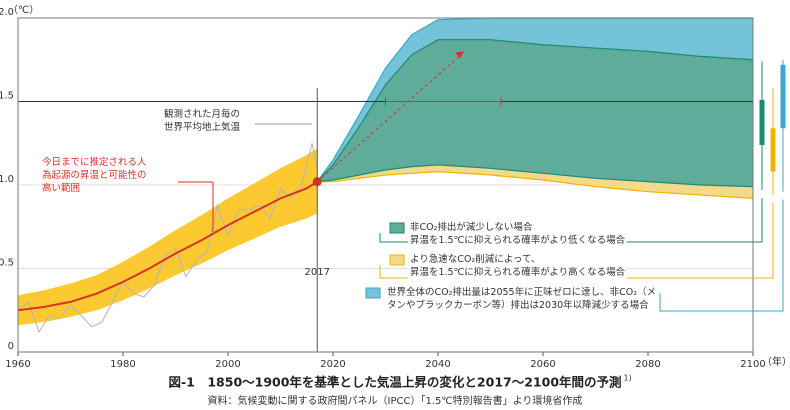  Describe the element at coordinates (776, 361) in the screenshot. I see `x-unit: （年）` at that location.